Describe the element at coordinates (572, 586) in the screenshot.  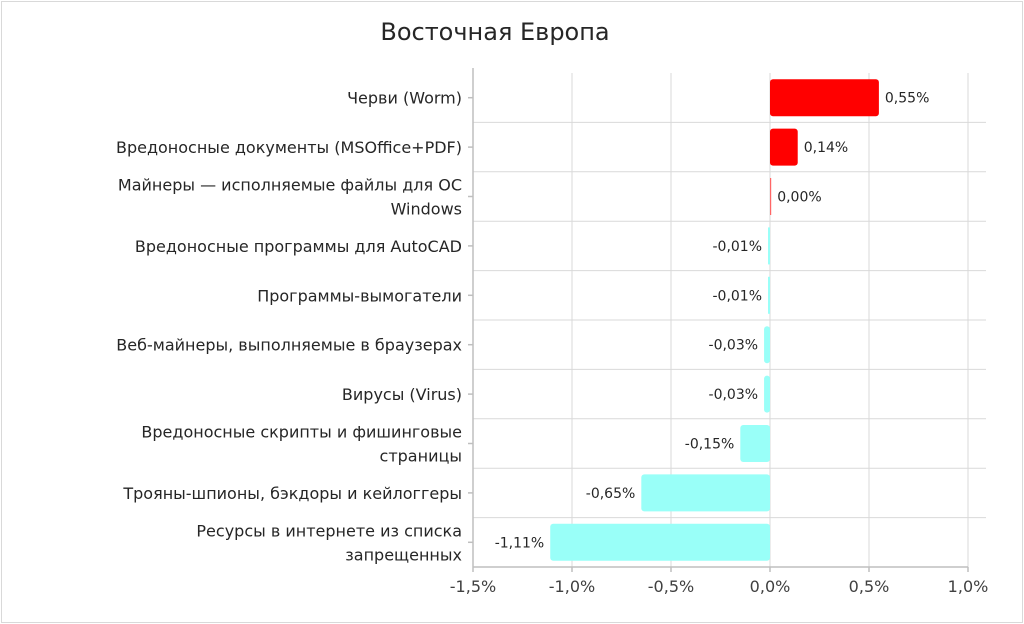
I see `x-tick-label: -1,0%` at that location.